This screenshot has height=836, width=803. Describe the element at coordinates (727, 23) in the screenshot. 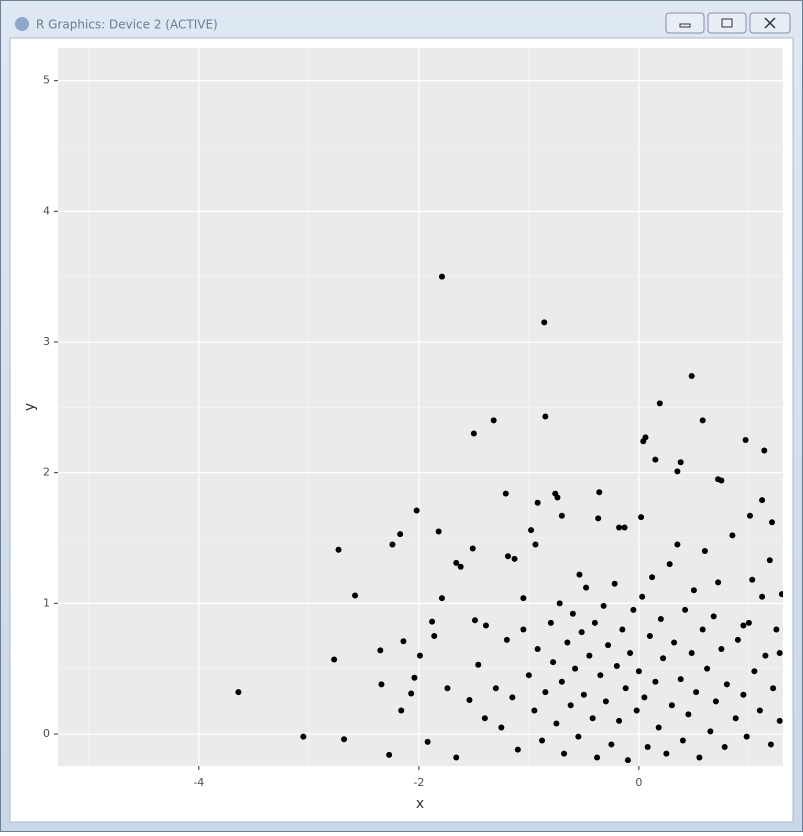

I see `maximize-button` at that location.